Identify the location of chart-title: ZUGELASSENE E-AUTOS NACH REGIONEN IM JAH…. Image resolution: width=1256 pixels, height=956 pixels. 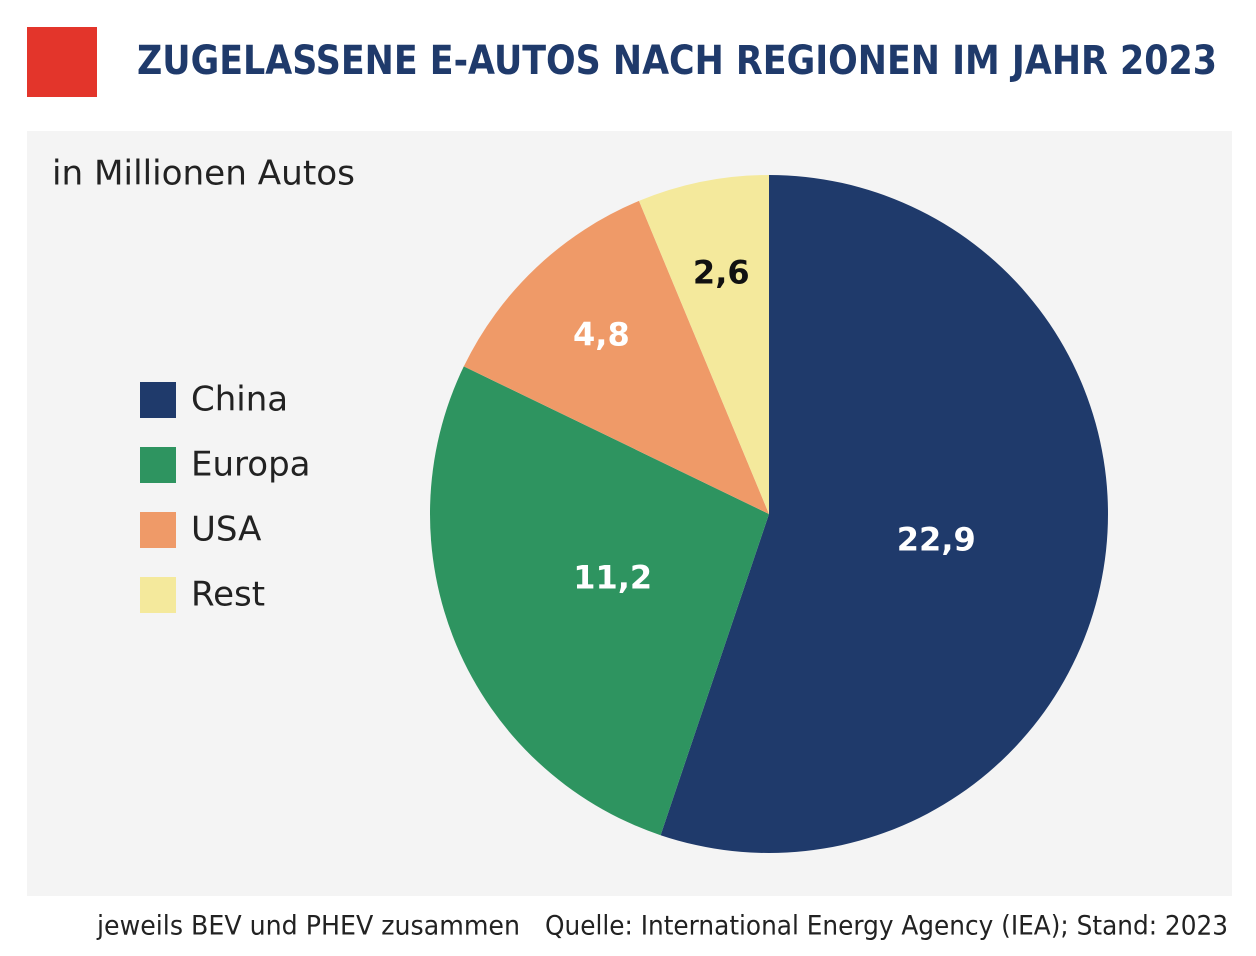
(677, 61).